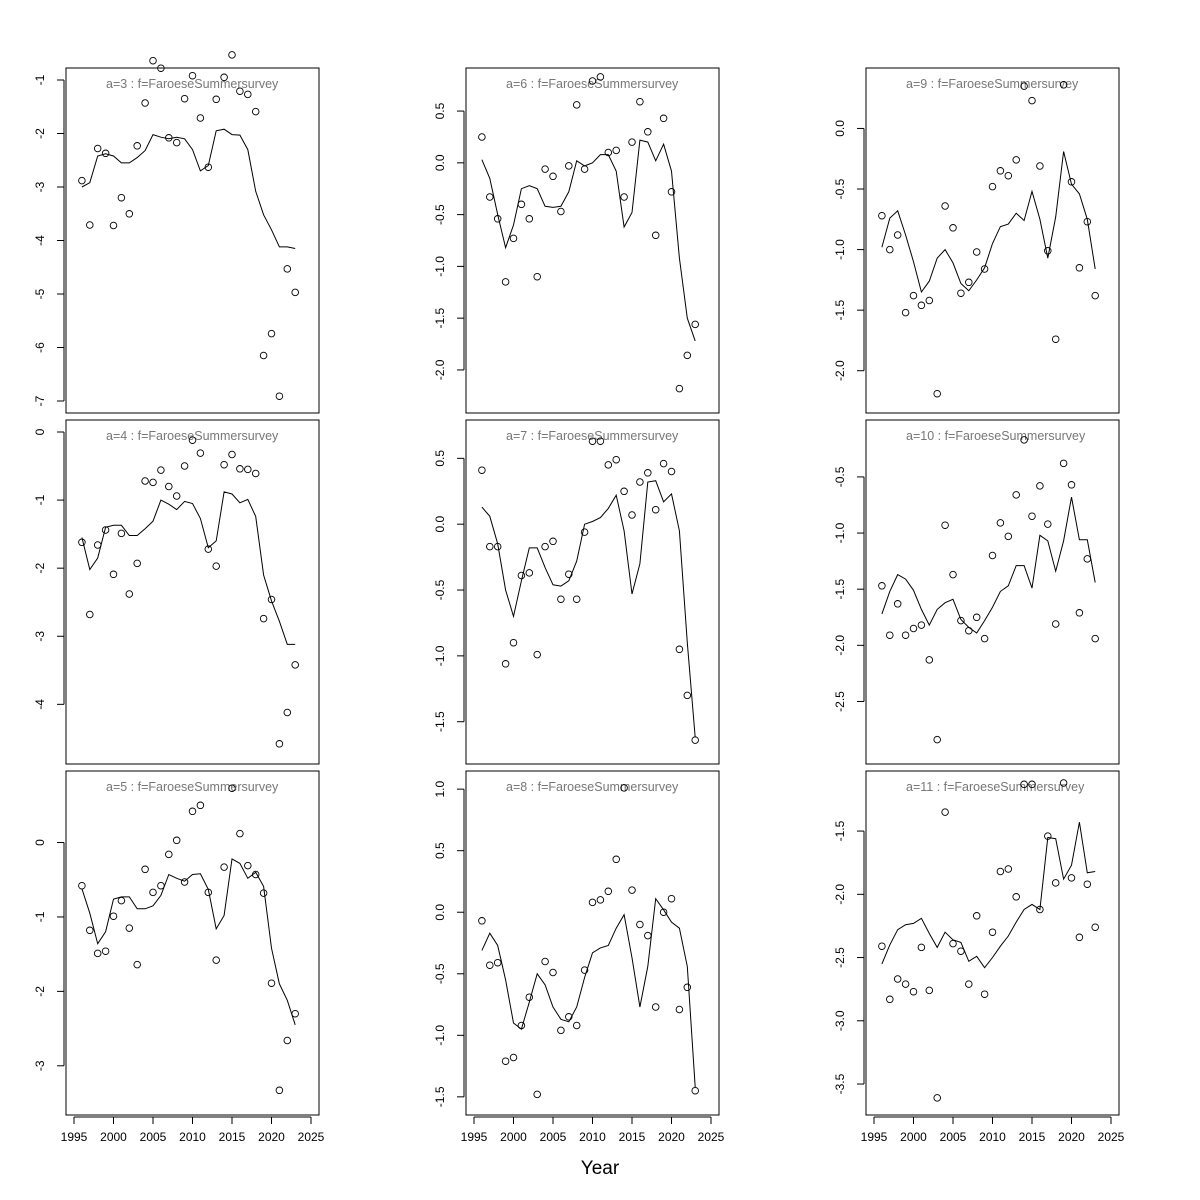  What do you see at coordinates (113, 1137) in the screenshot?
I see `x-tick-label: 2000` at bounding box center [113, 1137].